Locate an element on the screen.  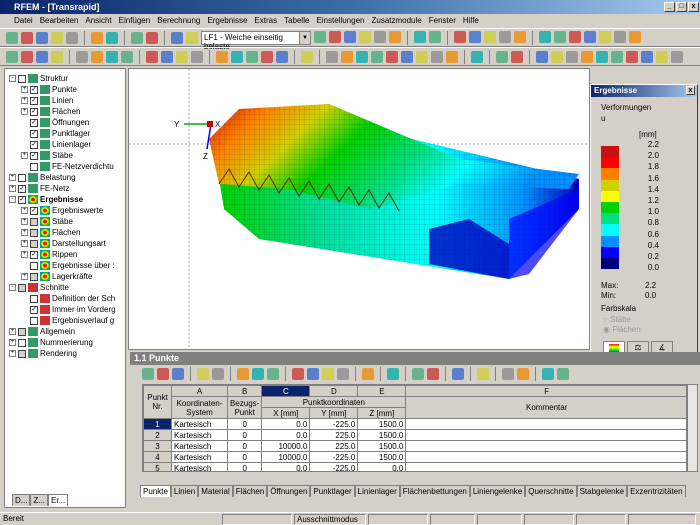
table-row: 2 Kartesisch 0 0.0 225.0 1500.0 is located at coordinates (414, 435).